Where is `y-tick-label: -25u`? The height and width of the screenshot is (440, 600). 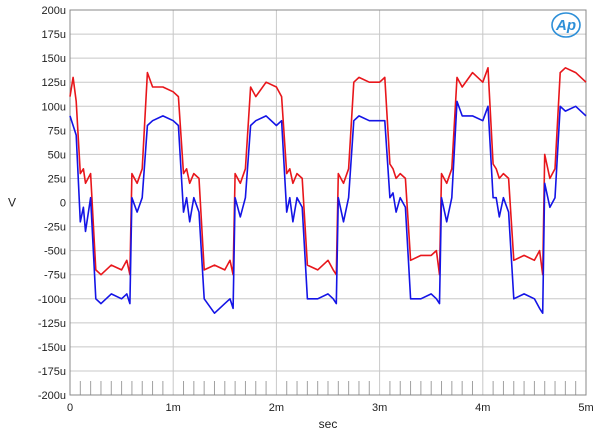 y-tick-label: -25u is located at coordinates (55, 228).